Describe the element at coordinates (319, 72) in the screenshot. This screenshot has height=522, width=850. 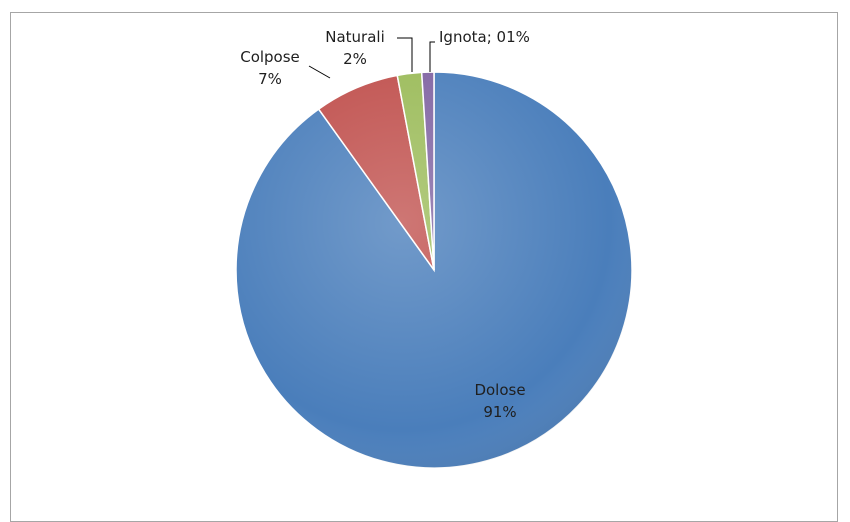
I see `leader-line-colpose` at that location.